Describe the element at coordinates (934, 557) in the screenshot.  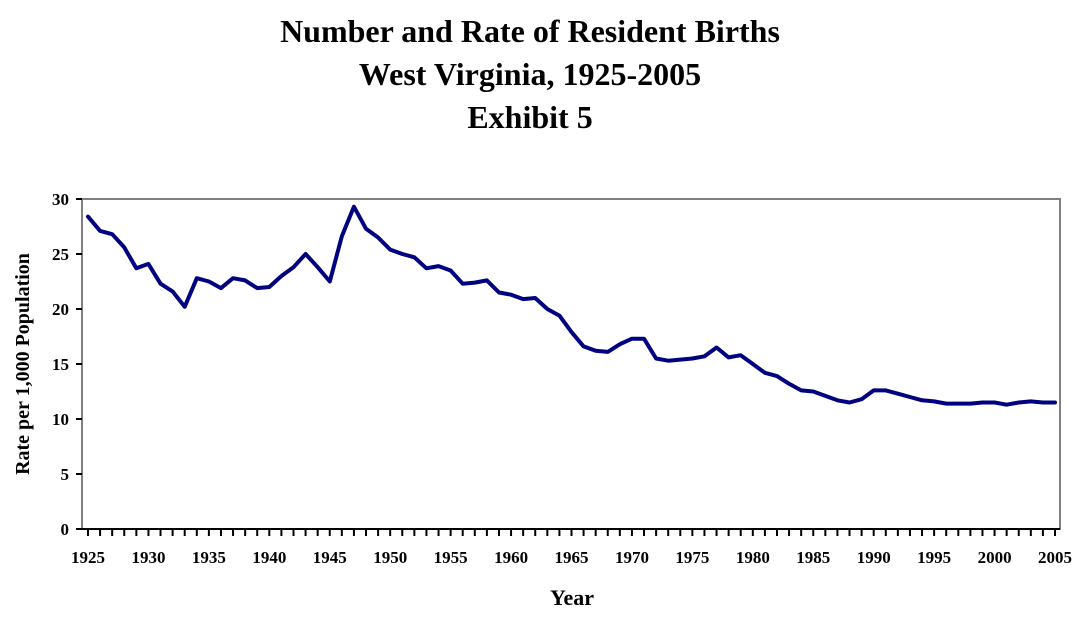
I see `x-tick-label: 1995` at that location.